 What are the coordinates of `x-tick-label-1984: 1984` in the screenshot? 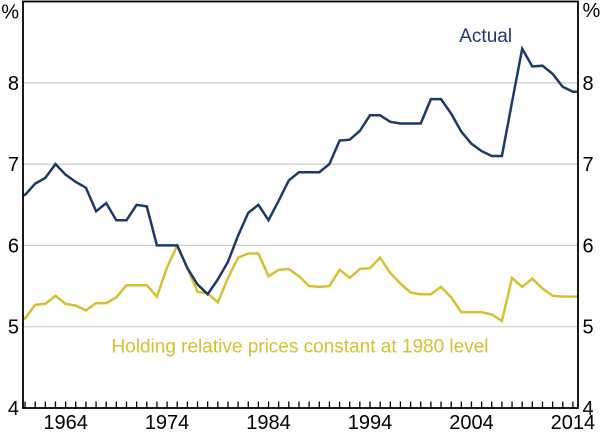 It's located at (268, 423).